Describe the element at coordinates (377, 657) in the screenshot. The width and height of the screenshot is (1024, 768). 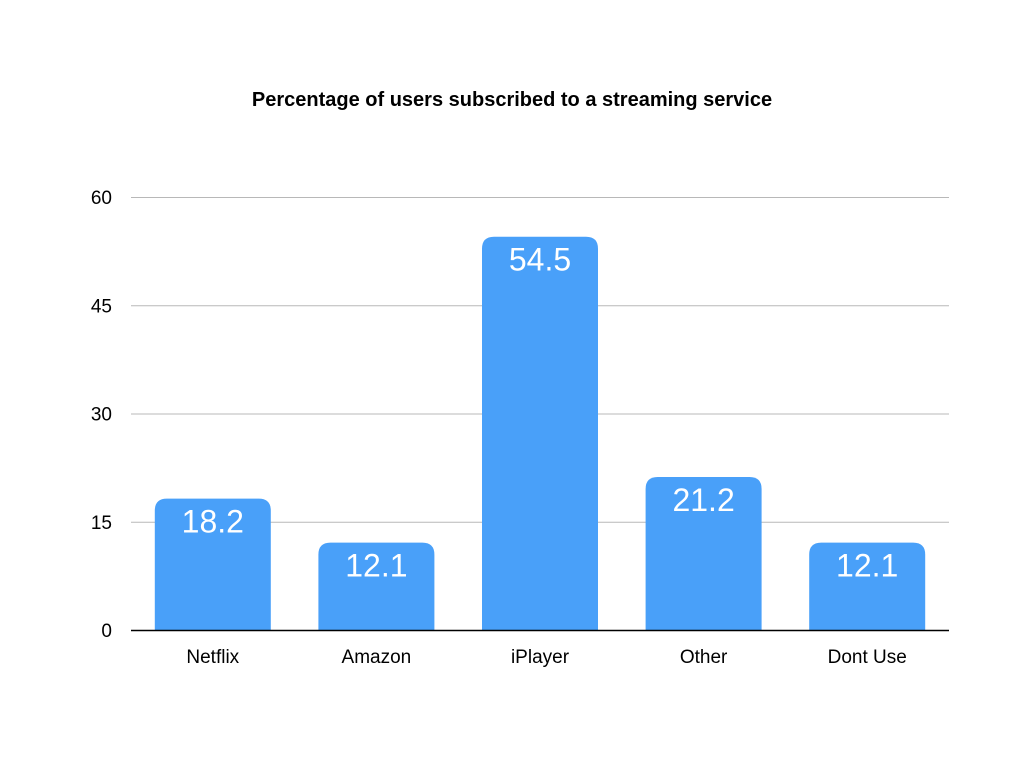
I see `x-tick-label: Amazon` at that location.